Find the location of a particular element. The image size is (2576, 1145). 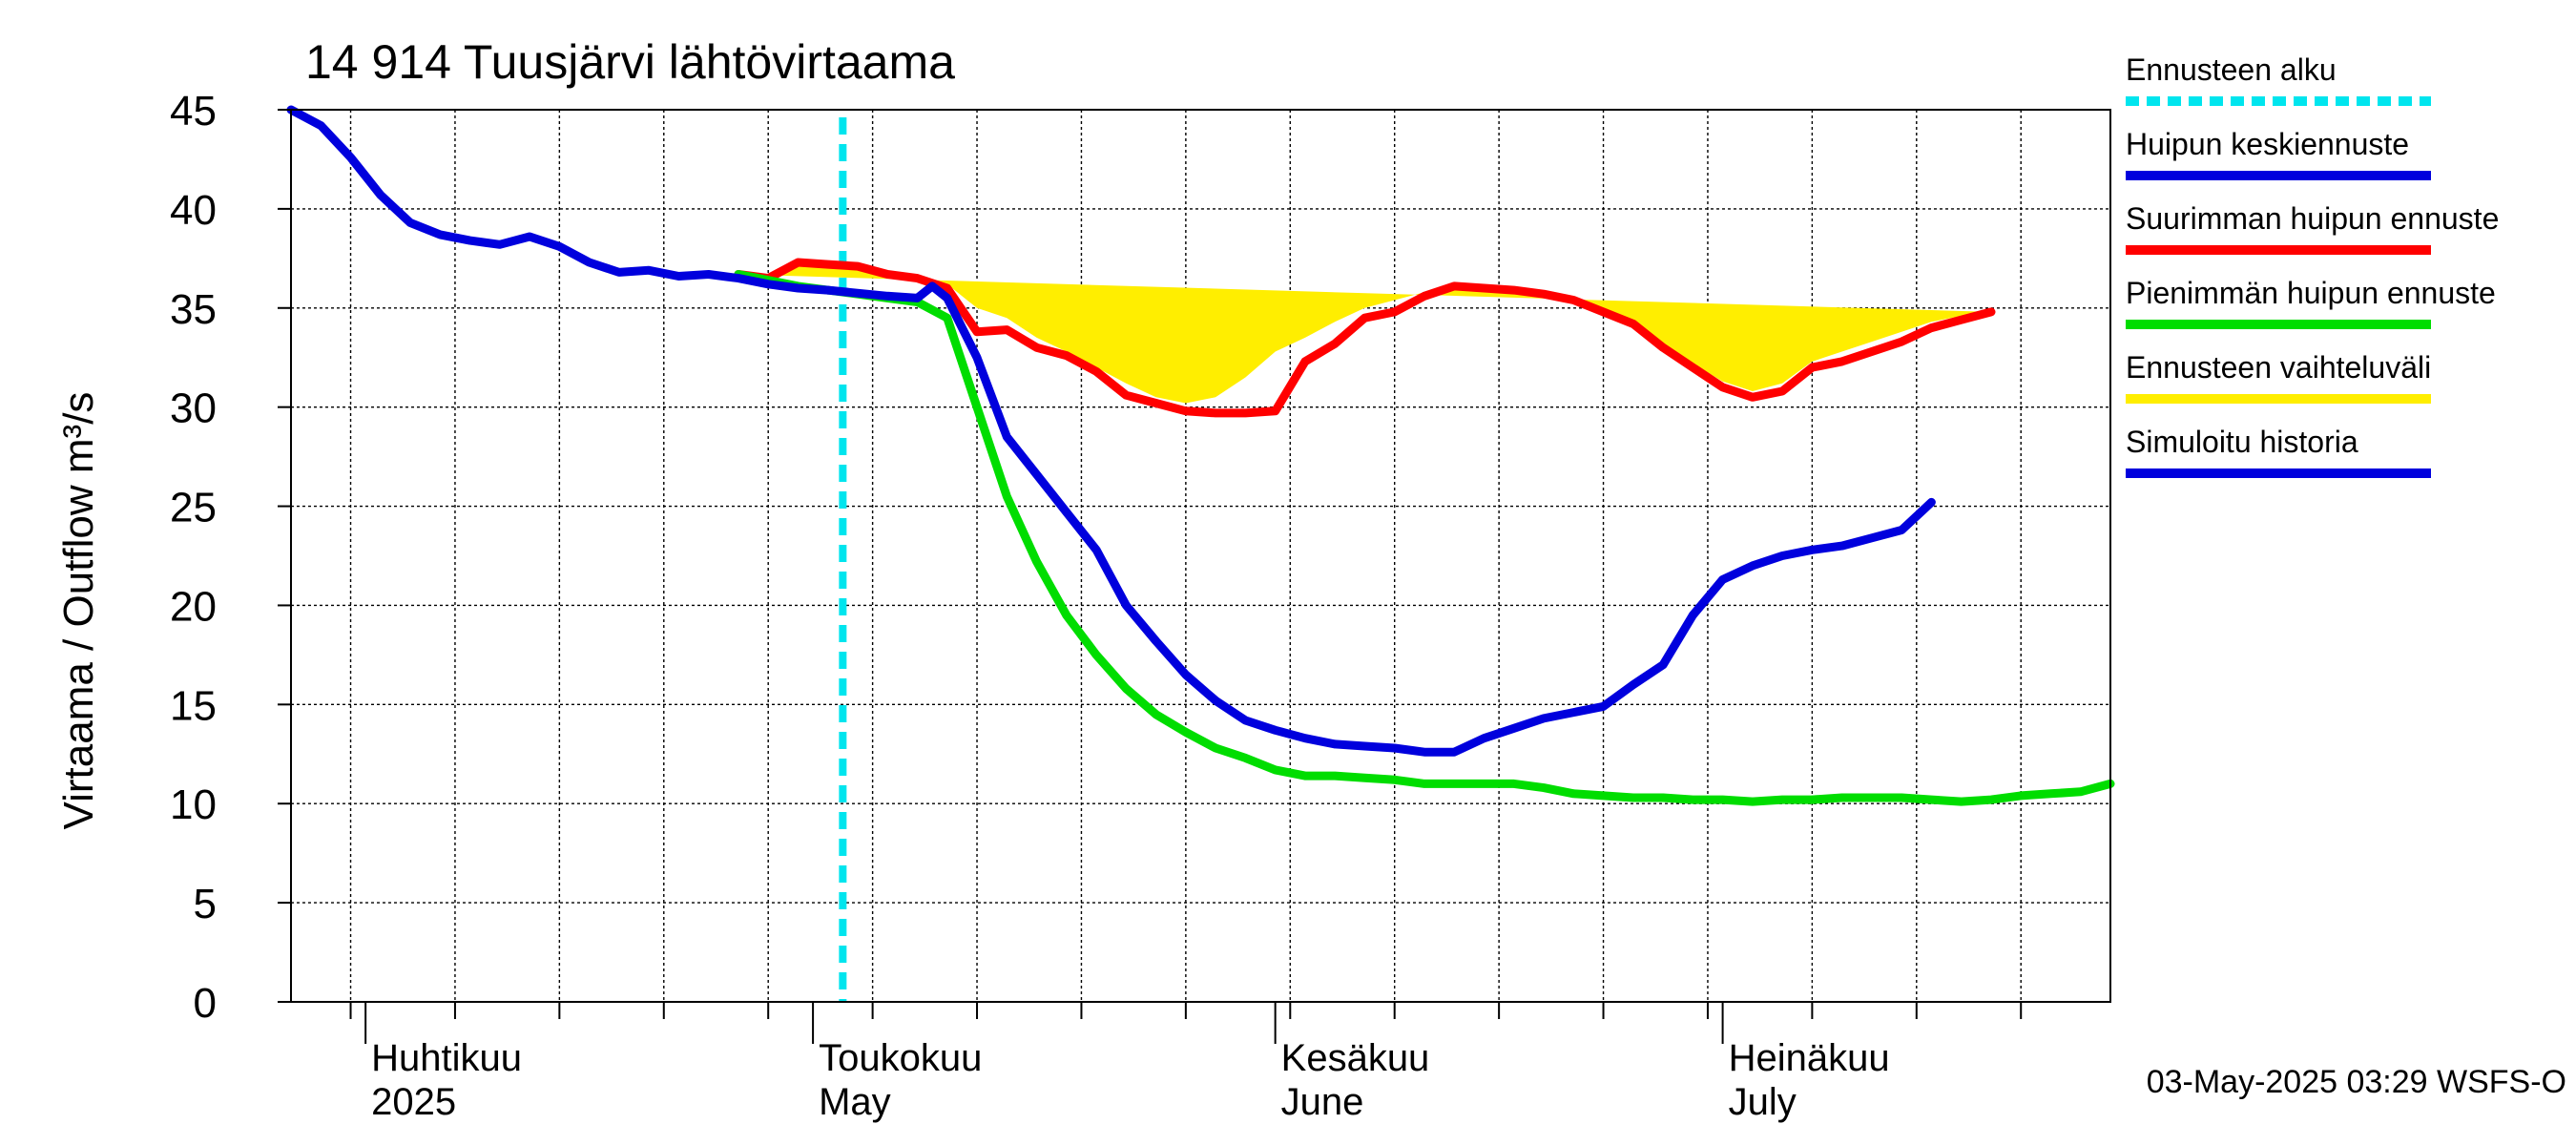

y-tick-label: 5 is located at coordinates (205, 904).